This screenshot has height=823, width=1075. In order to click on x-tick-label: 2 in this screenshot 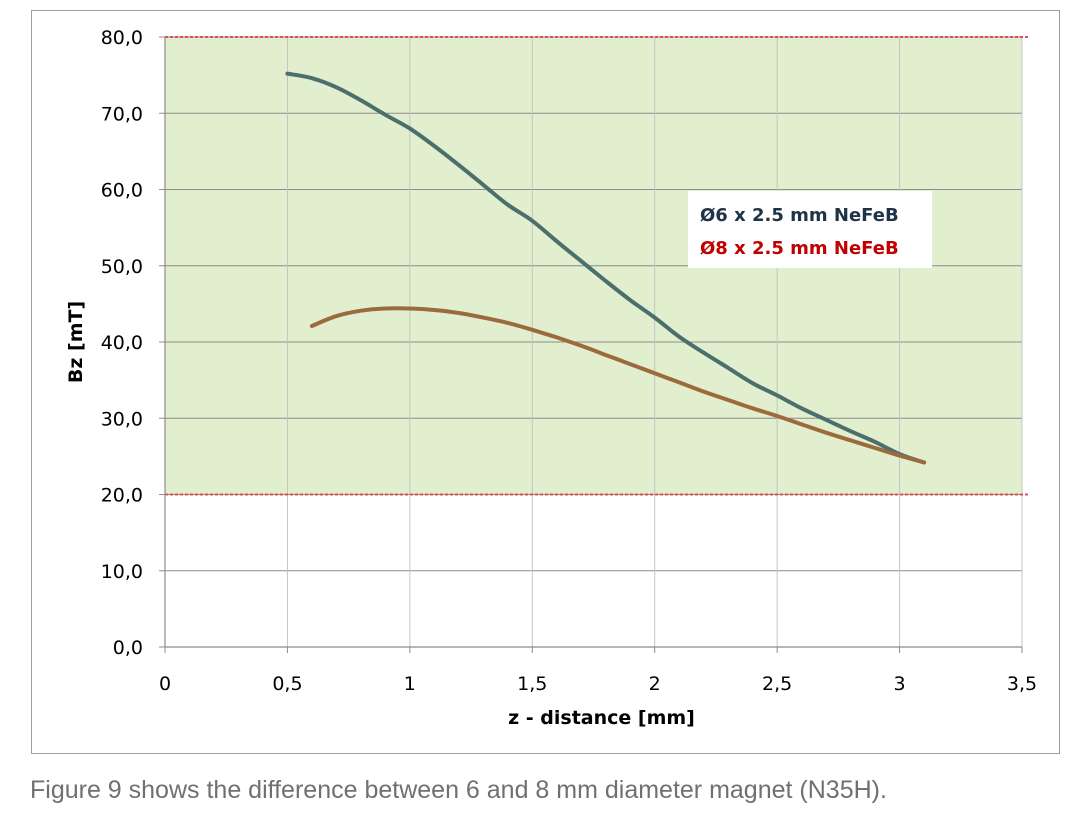, I will do `click(655, 684)`.